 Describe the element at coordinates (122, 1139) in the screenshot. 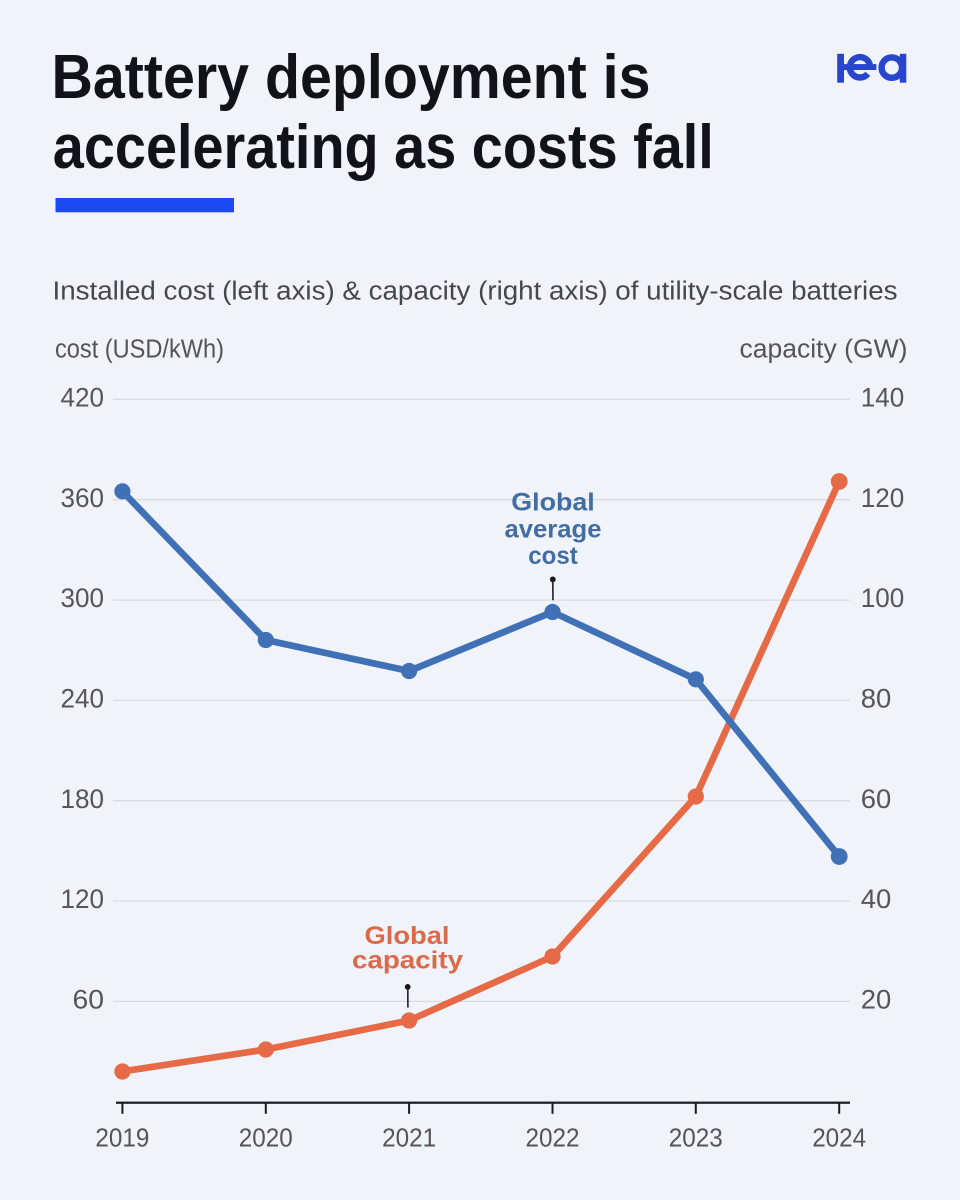

I see `svg-text: 2019` at that location.